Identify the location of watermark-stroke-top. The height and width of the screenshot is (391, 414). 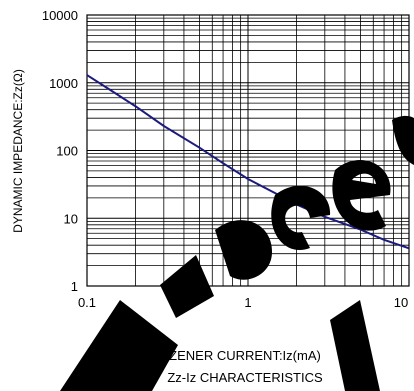
(403, 140).